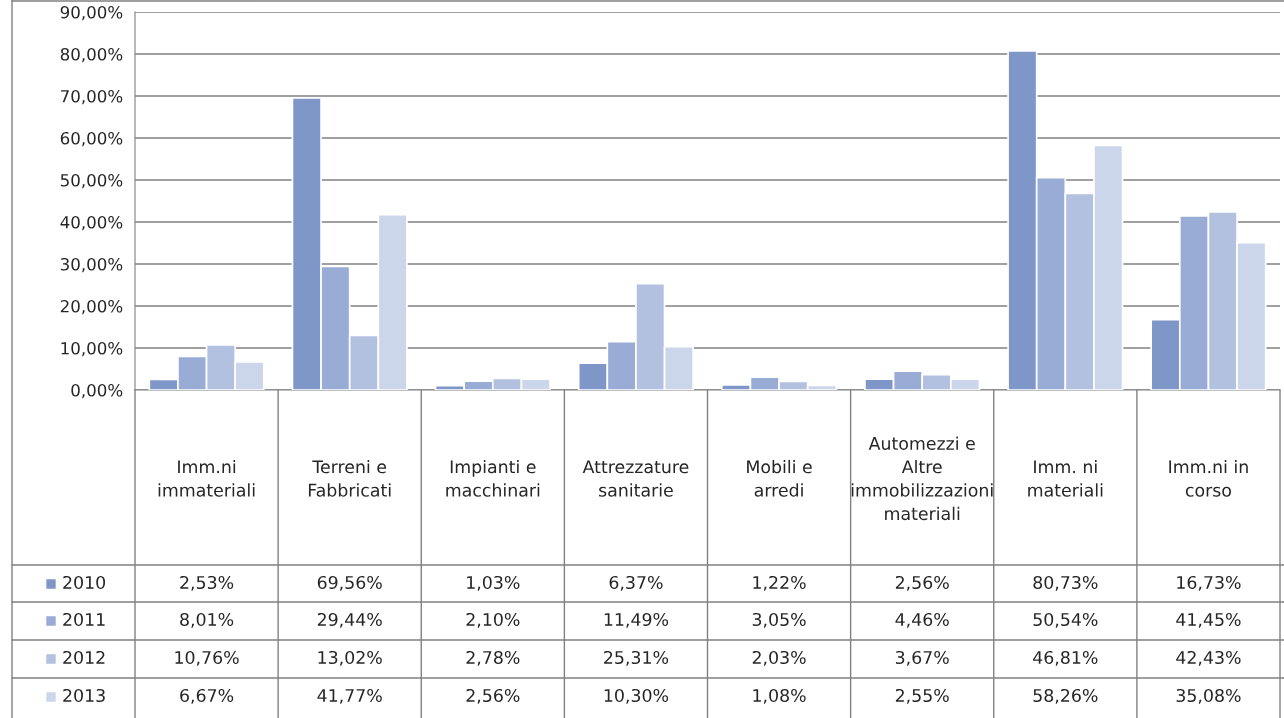 This screenshot has width=1284, height=718. I want to click on data-label: 10,30%, so click(636, 696).